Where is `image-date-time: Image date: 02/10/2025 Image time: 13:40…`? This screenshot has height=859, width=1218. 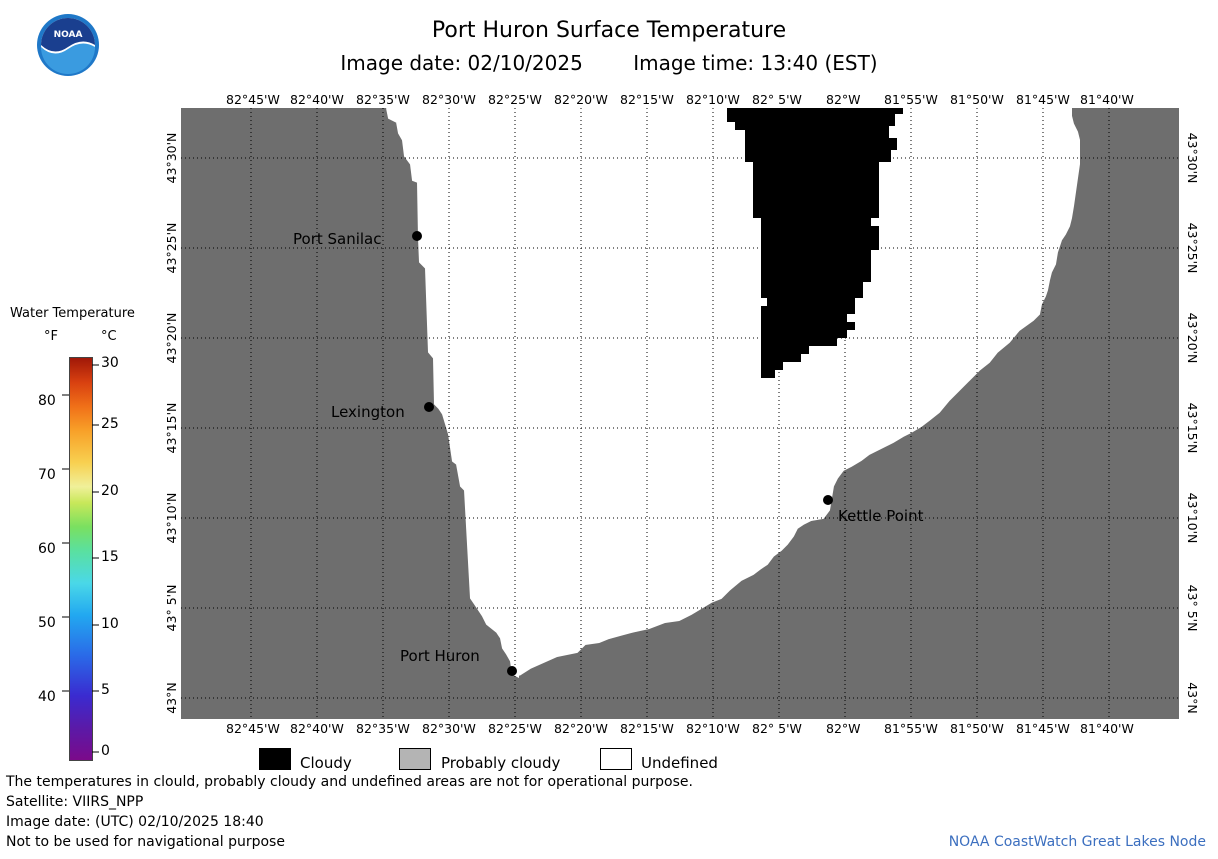 image-date-time: Image date: 02/10/2025 Image time: 13:40… is located at coordinates (609, 63).